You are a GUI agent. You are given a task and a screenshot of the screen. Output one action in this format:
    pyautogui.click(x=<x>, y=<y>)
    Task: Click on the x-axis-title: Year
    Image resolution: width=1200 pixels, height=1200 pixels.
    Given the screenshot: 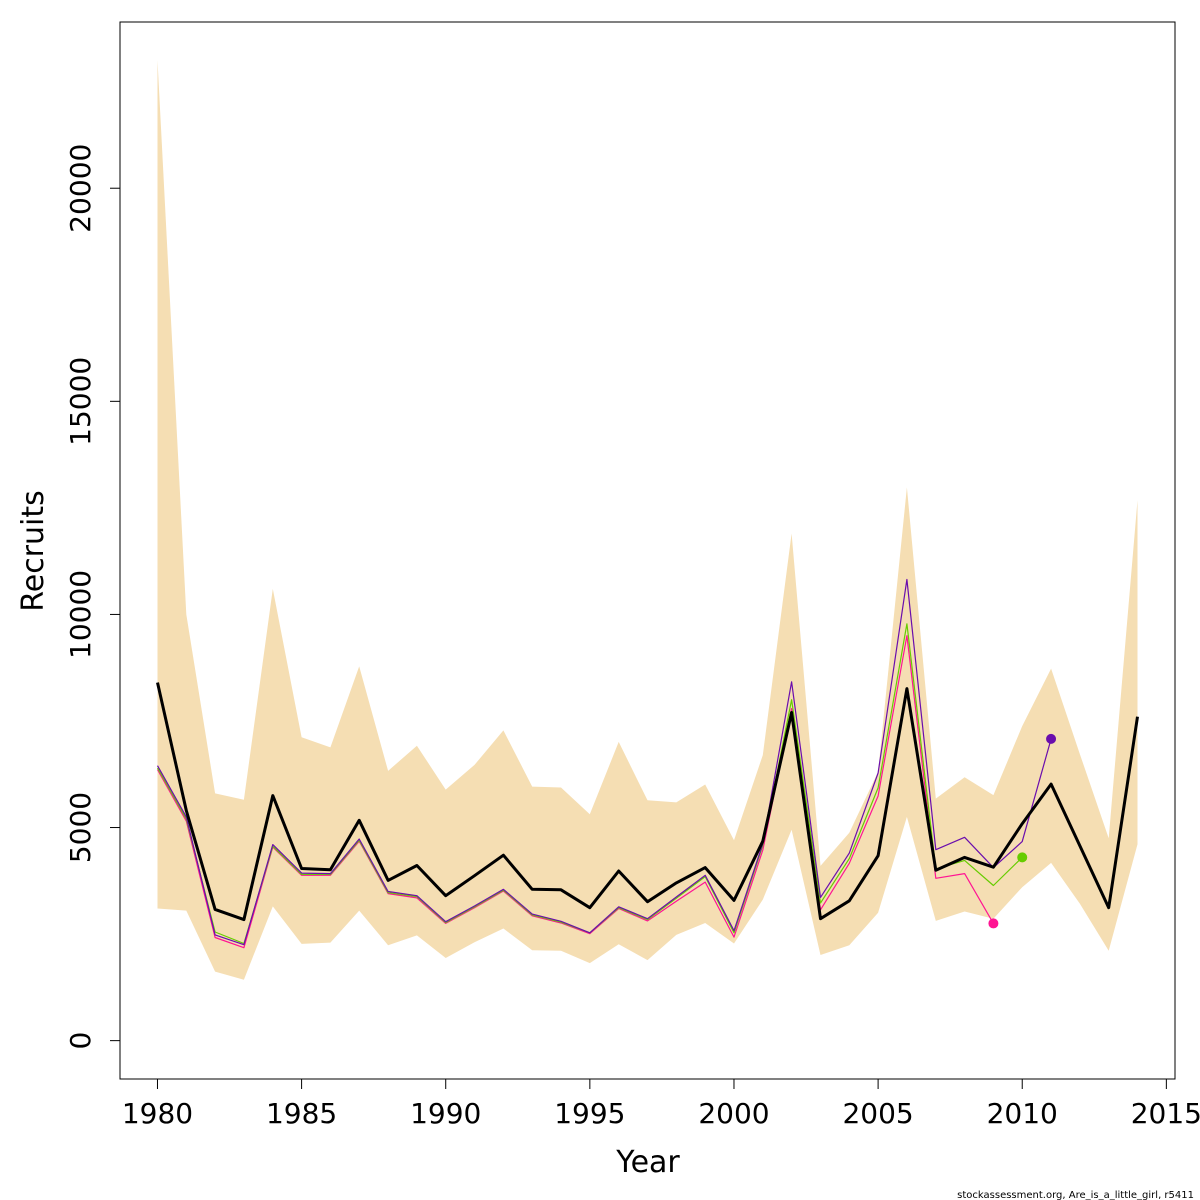 What is the action you would take?
    pyautogui.click(x=647, y=1162)
    